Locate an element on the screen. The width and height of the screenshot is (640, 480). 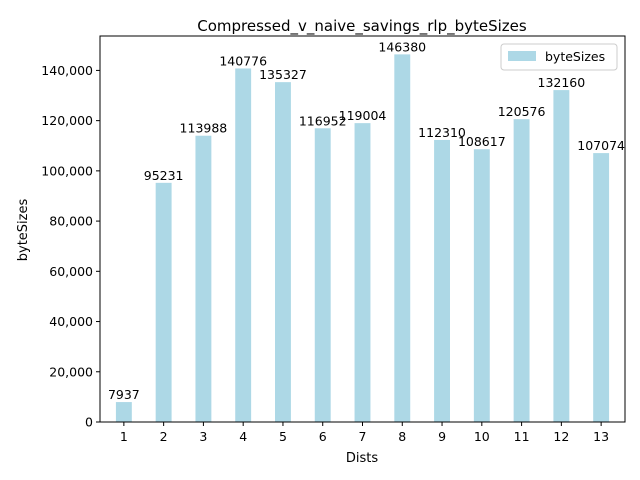
x-tick-label: 6 is located at coordinates (323, 436).